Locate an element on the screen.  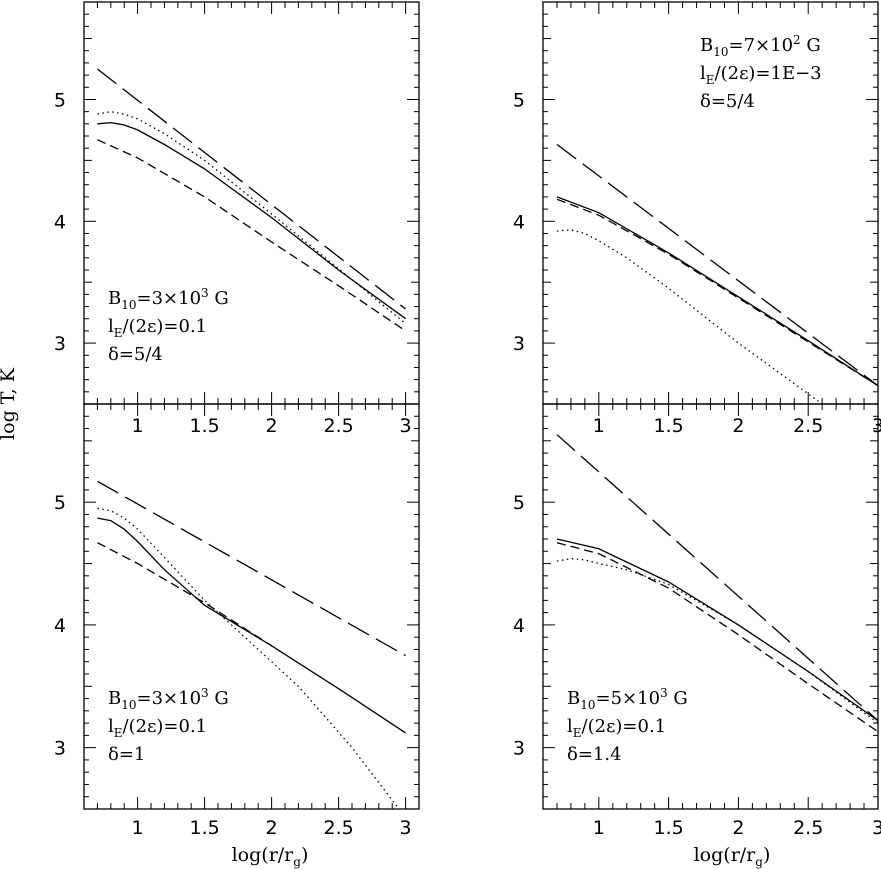
annotation-field: B10=7×102 G is located at coordinates (760, 46).